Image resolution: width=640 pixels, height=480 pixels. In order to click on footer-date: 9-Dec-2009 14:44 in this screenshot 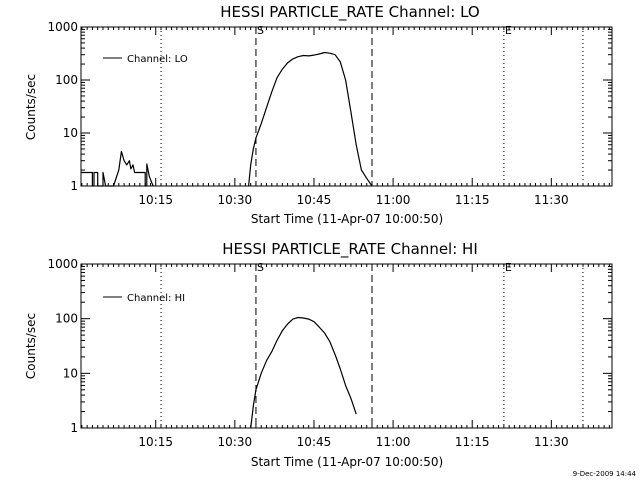, I will do `click(605, 474)`.